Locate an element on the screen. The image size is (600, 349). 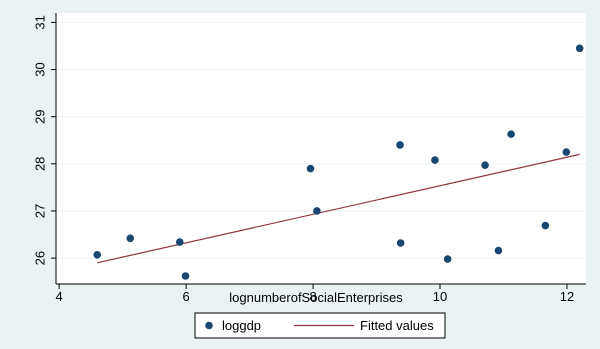
y-axis-ticks: 26 27 28 29 30 31 is located at coordinates (44, 140).